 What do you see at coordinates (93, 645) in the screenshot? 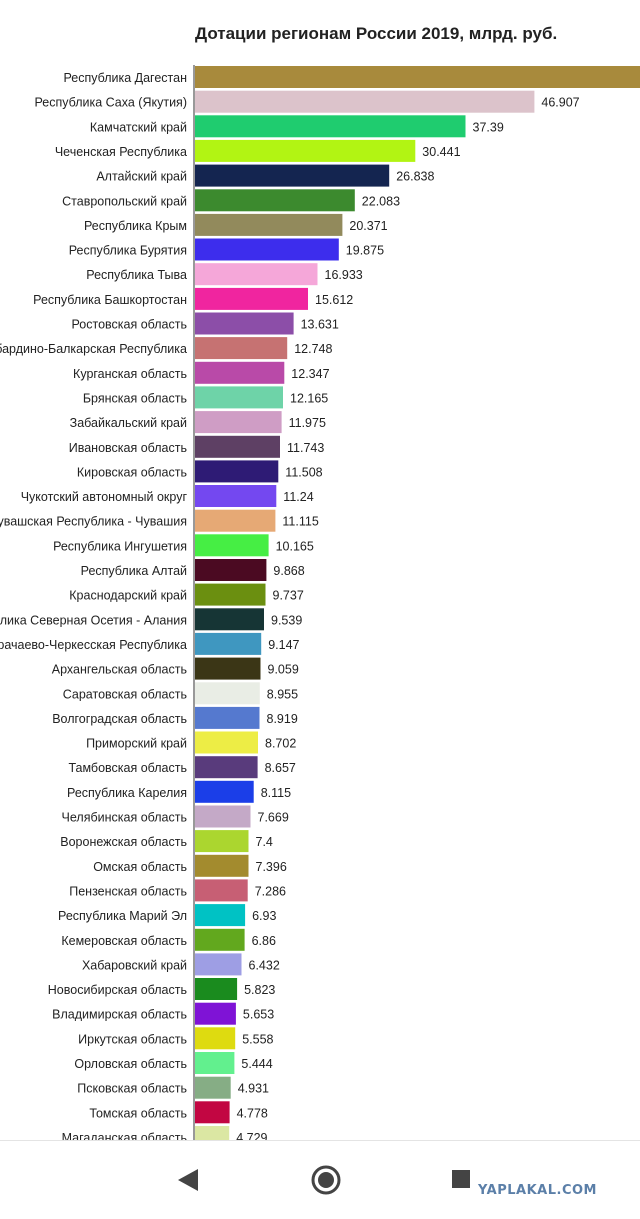
I see `category-label: Карачаево-Черкесская Республика` at bounding box center [93, 645].